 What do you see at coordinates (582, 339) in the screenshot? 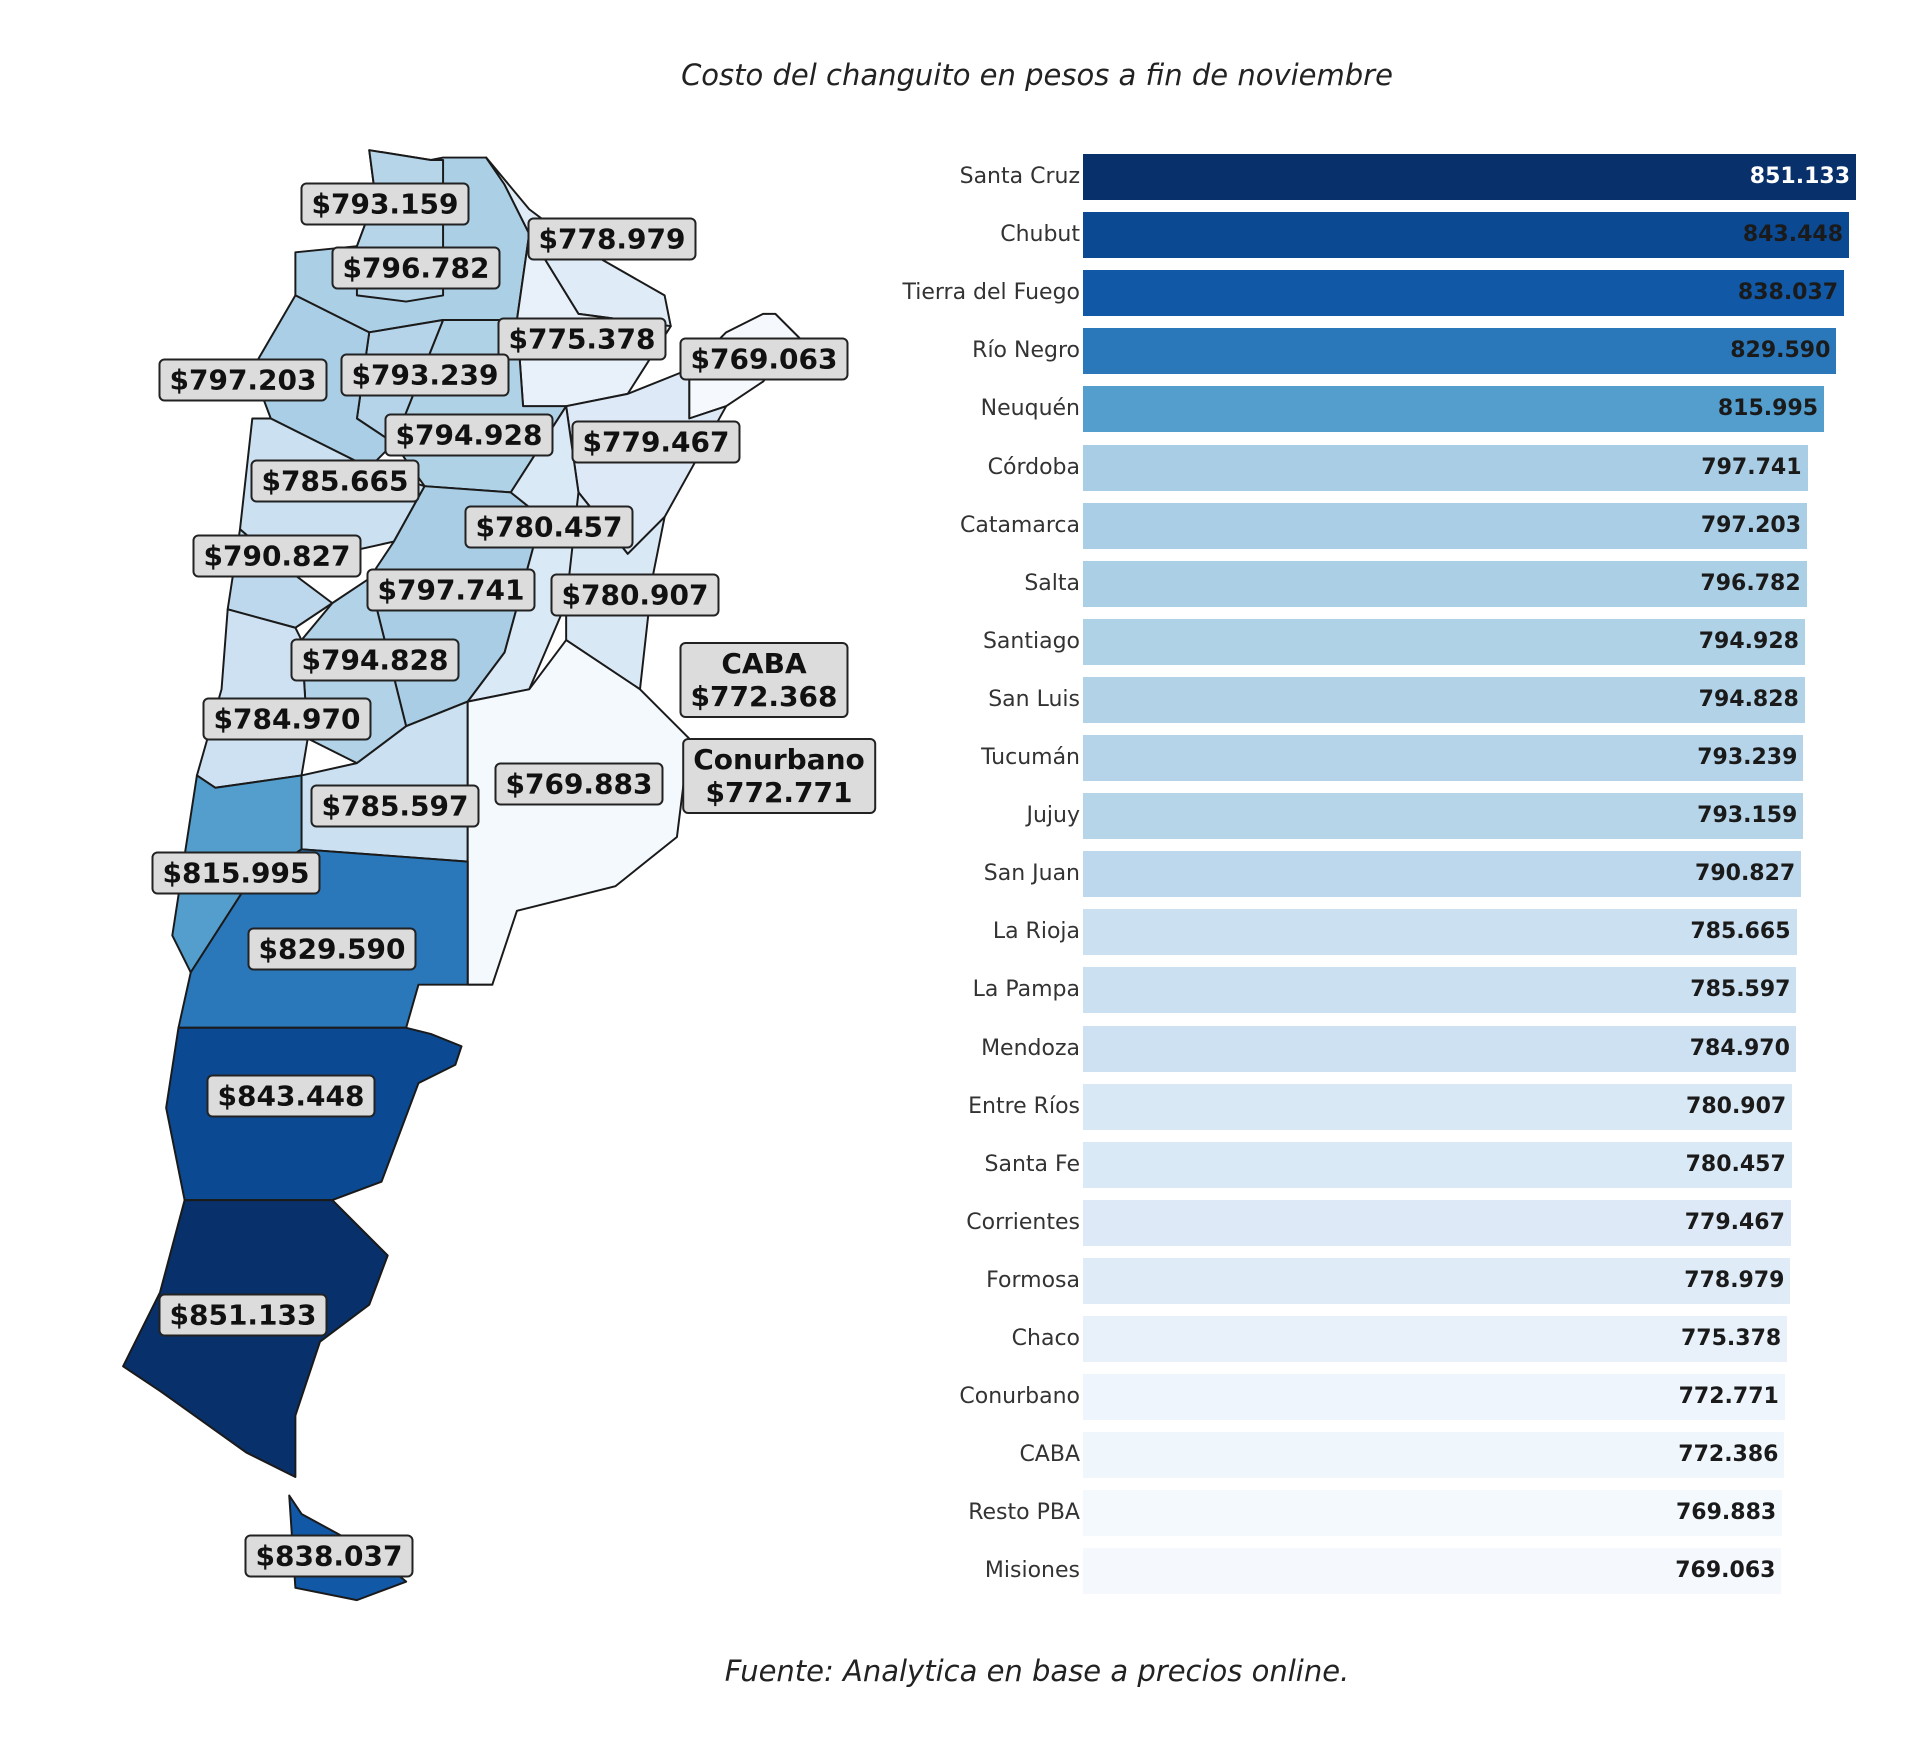
I see `map-label-value: $775.378` at bounding box center [582, 339].